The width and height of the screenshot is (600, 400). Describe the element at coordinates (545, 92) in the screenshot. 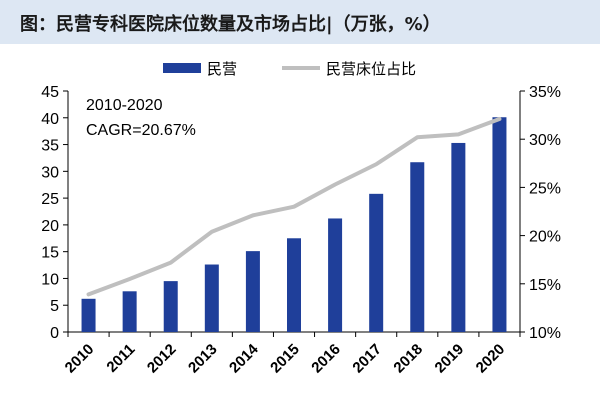

I see `y-right-tick-label: 35%` at that location.